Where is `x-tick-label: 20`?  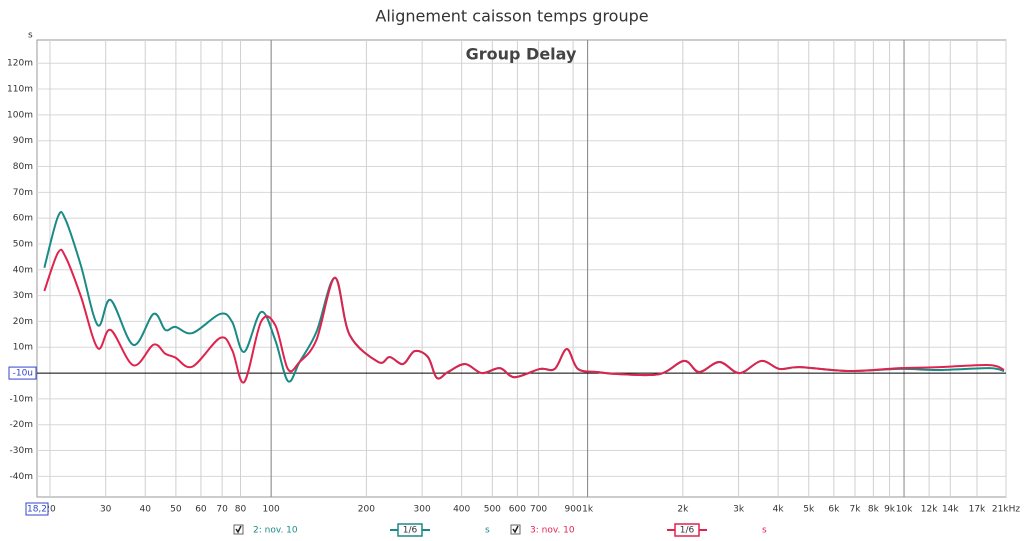 x-tick-label: 20 is located at coordinates (50, 510).